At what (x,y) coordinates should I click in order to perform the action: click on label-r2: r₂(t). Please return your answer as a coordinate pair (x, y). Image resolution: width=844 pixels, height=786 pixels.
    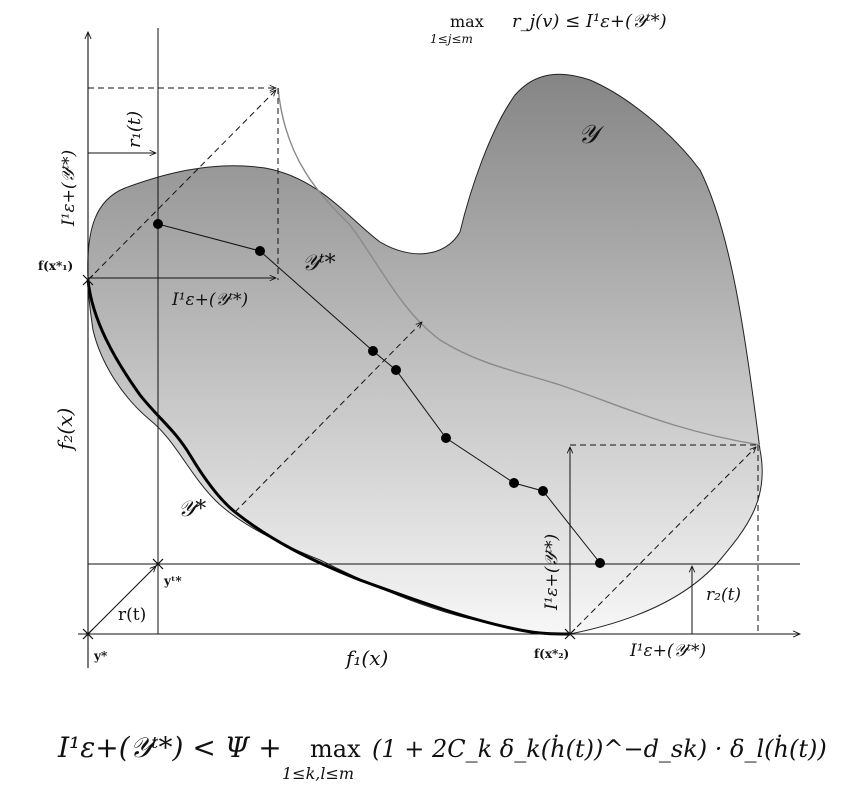
    Looking at the image, I should click on (723, 595).